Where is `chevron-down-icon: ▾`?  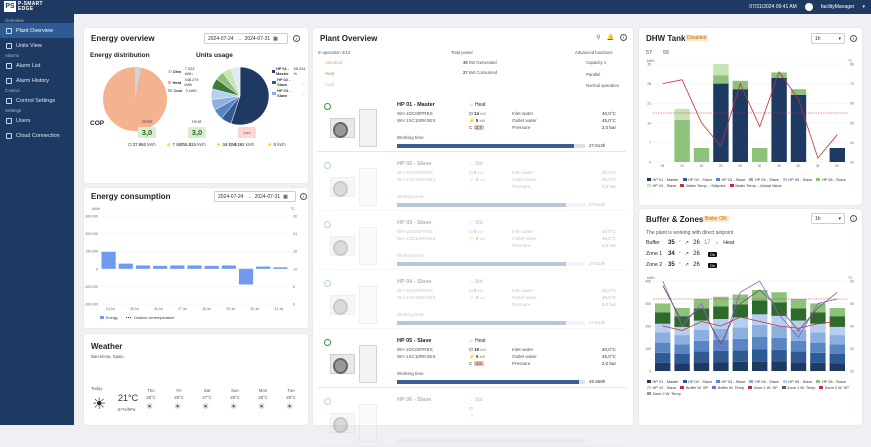 chevron-down-icon: ▾ is located at coordinates (863, 7).